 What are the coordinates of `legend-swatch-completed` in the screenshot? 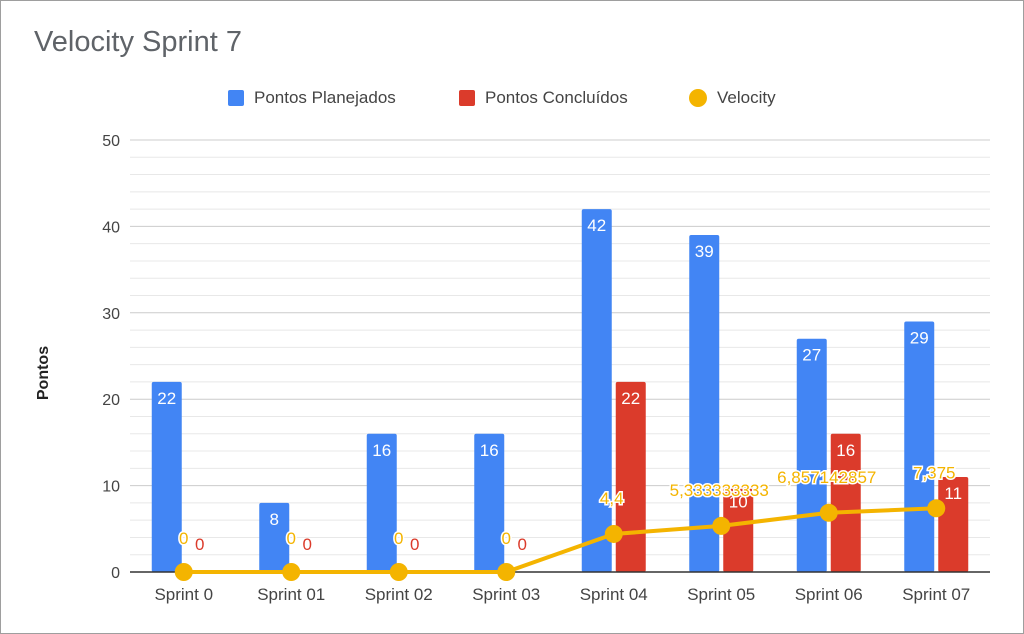 It's located at (467, 98).